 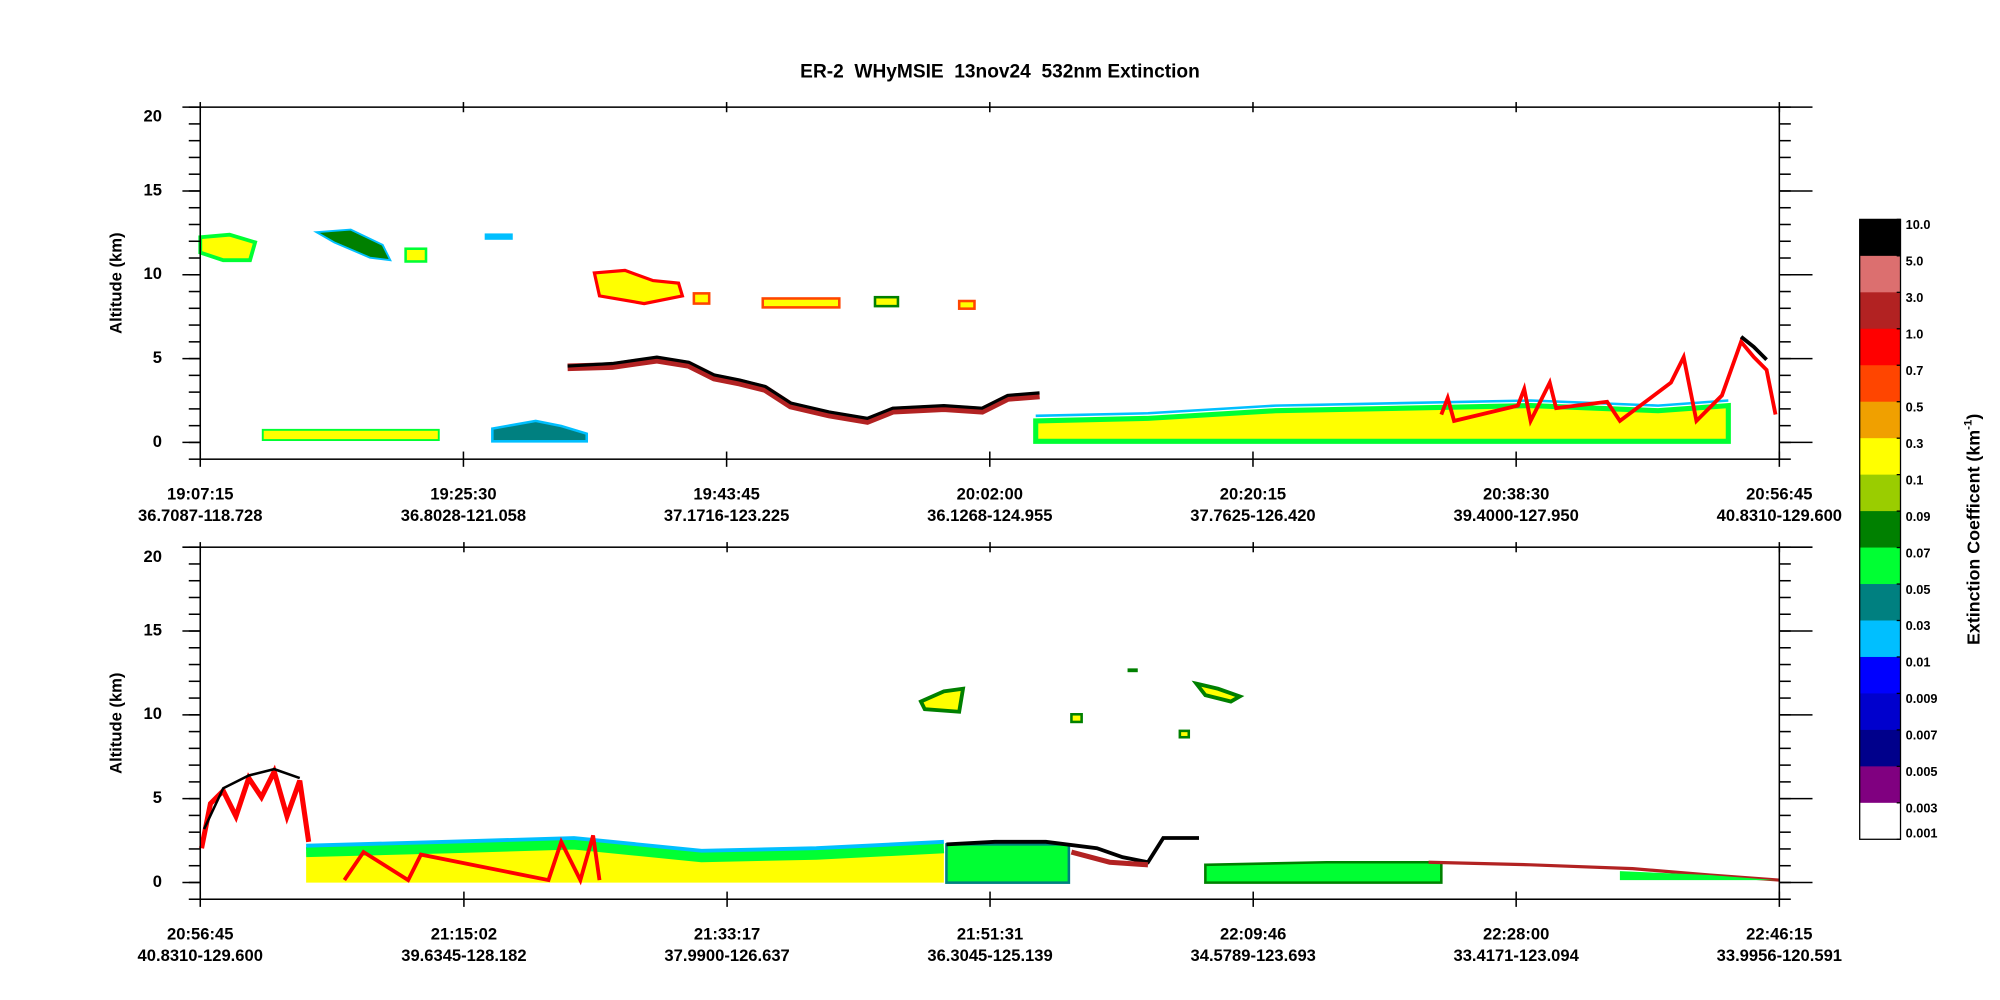 I want to click on x-tick-location: 36.3045-125.139, so click(x=989, y=955).